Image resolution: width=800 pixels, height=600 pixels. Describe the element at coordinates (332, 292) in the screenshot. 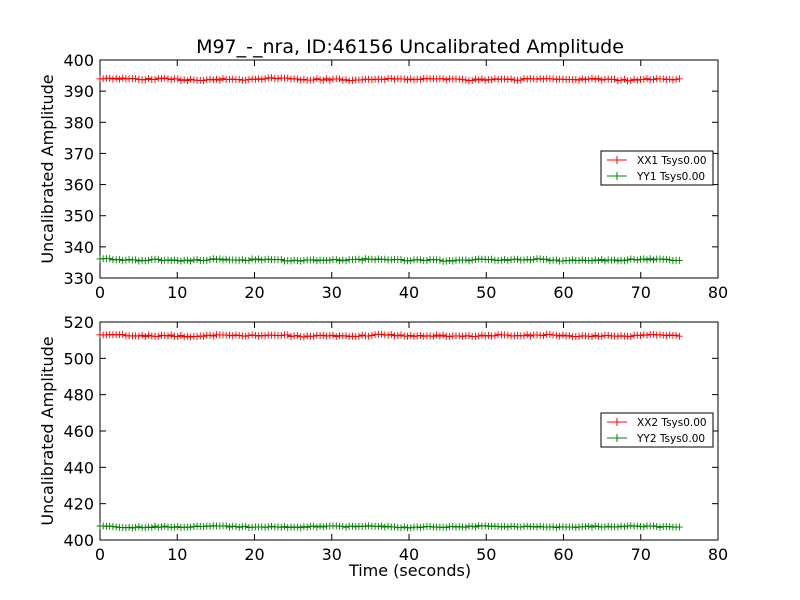

I see `x-tick-label: 30` at that location.